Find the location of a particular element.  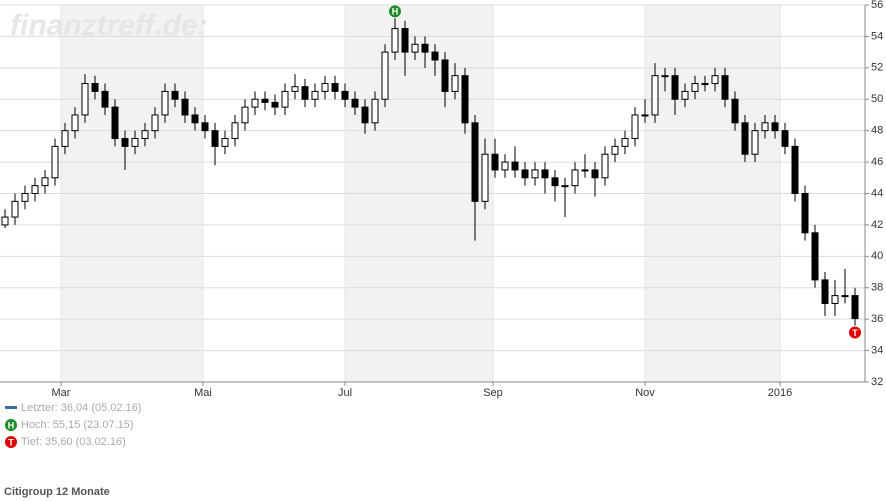

watermark: finanztreff.de: is located at coordinates (109, 25).